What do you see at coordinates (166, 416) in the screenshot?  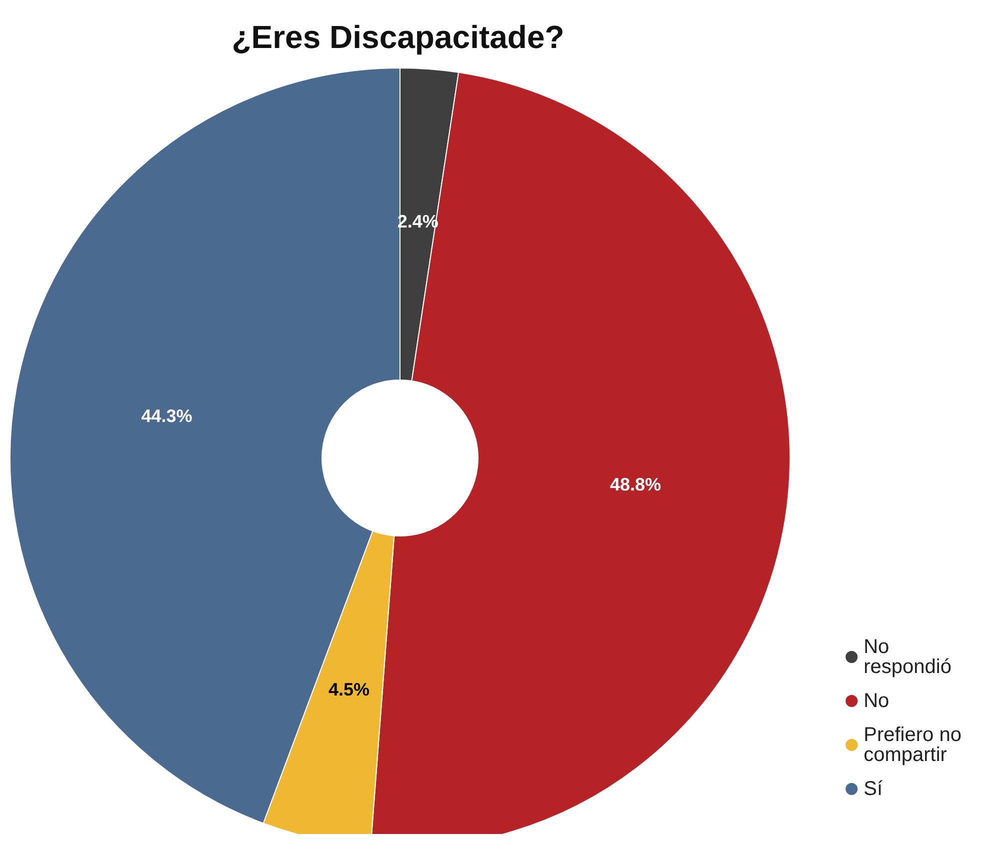 I see `data-label: 44.3%` at bounding box center [166, 416].